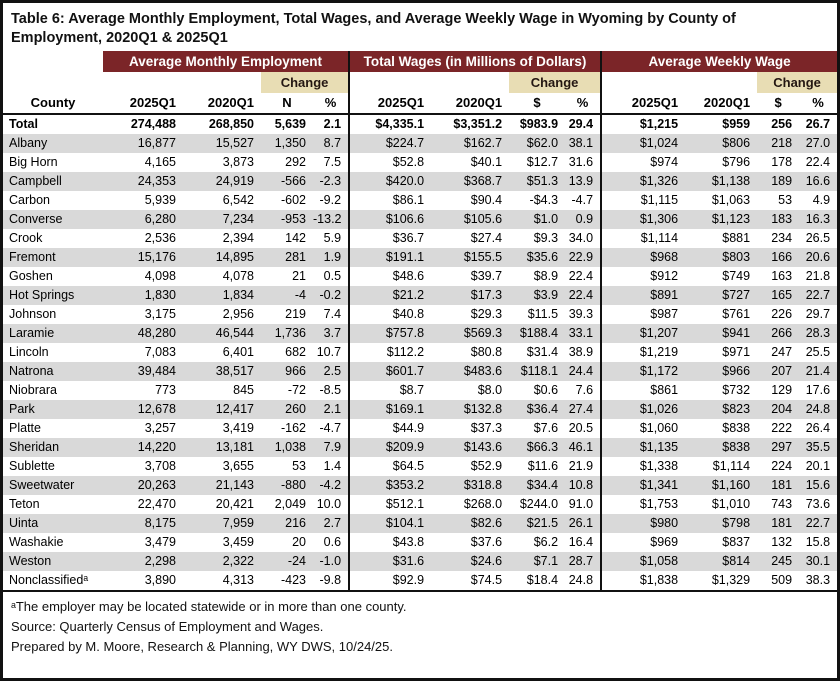  I want to click on value-cell: 4,078, so click(238, 276).